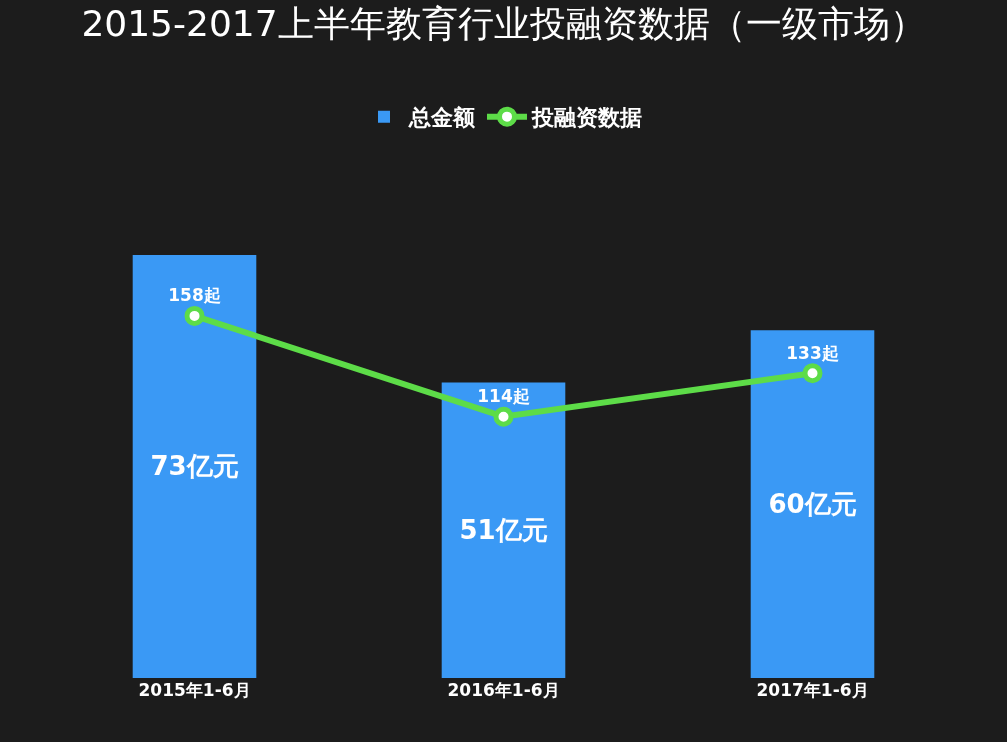 The width and height of the screenshot is (1007, 742). Describe the element at coordinates (503, 24) in the screenshot. I see `chart-title: 2015-2017上半年教育行业投融资数据（一级市场）` at that location.